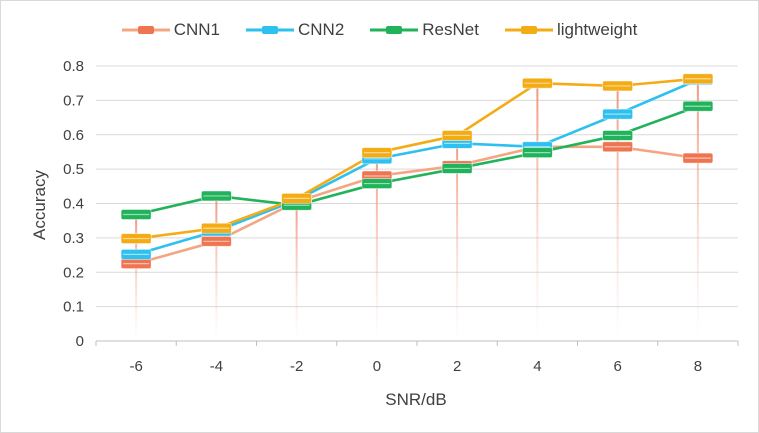  Describe the element at coordinates (73, 169) in the screenshot. I see `y-tick-label: 0.5` at that location.